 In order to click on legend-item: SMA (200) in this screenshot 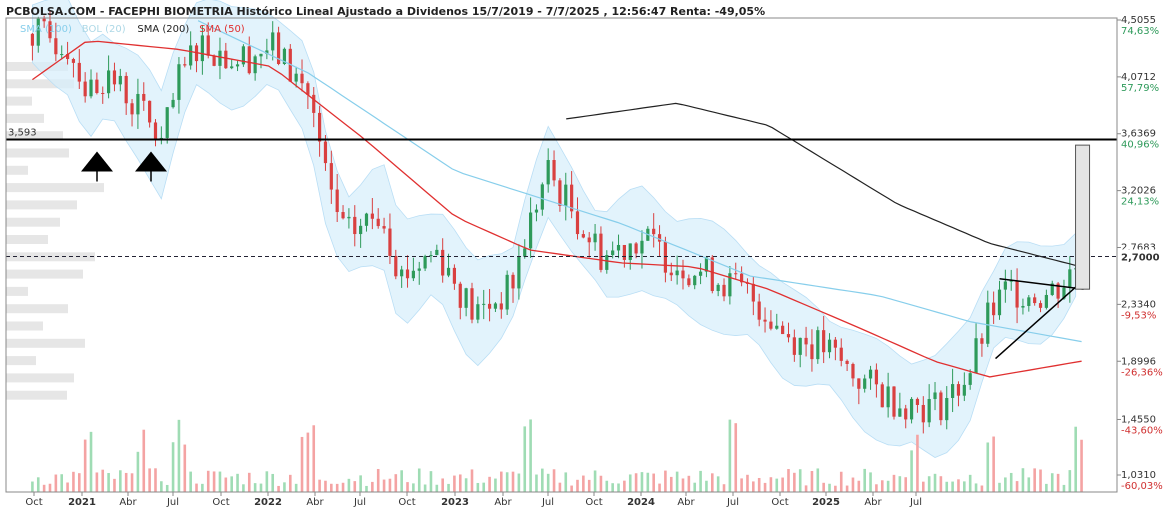, I will do `click(163, 29)`.